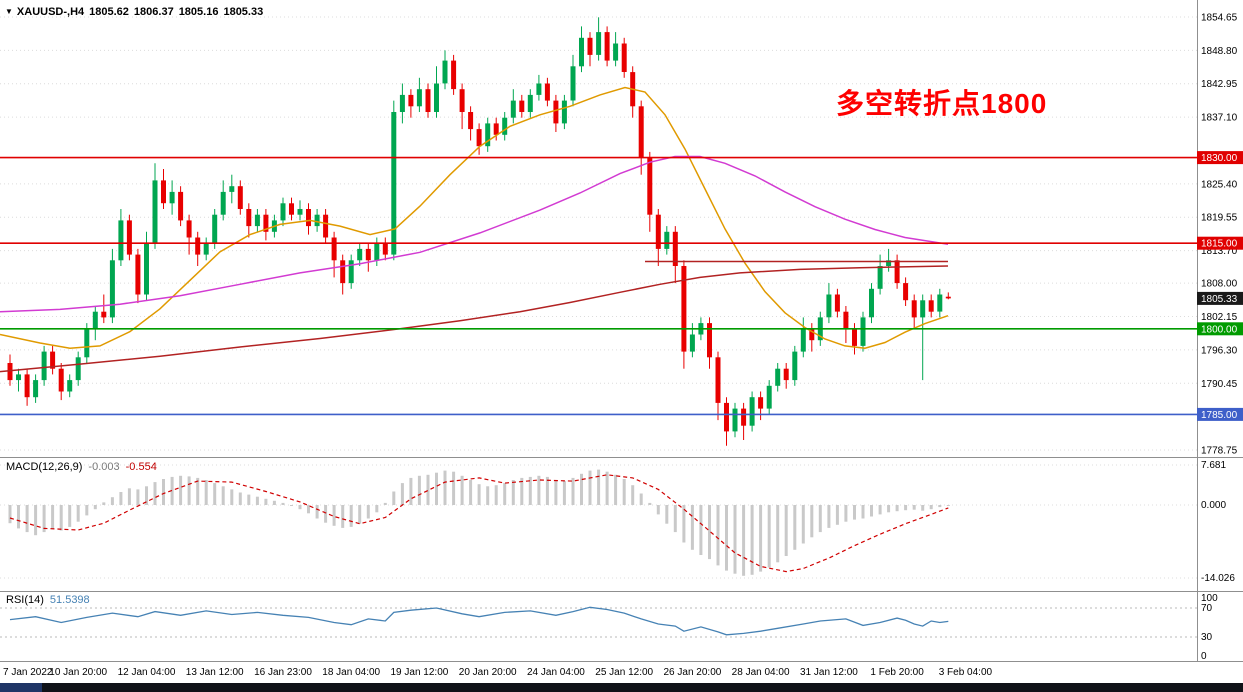 Image resolution: width=1243 pixels, height=692 pixels. I want to click on chart-symbol-ohlc: ▼ XAUUSD-,H4 1805.62 1806.37 1805.16 1805.33, so click(134, 12).